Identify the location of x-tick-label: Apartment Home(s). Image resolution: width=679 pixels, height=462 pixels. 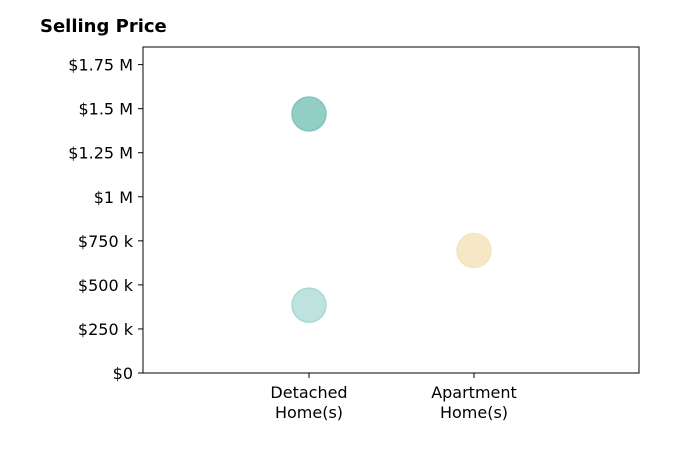
(474, 402).